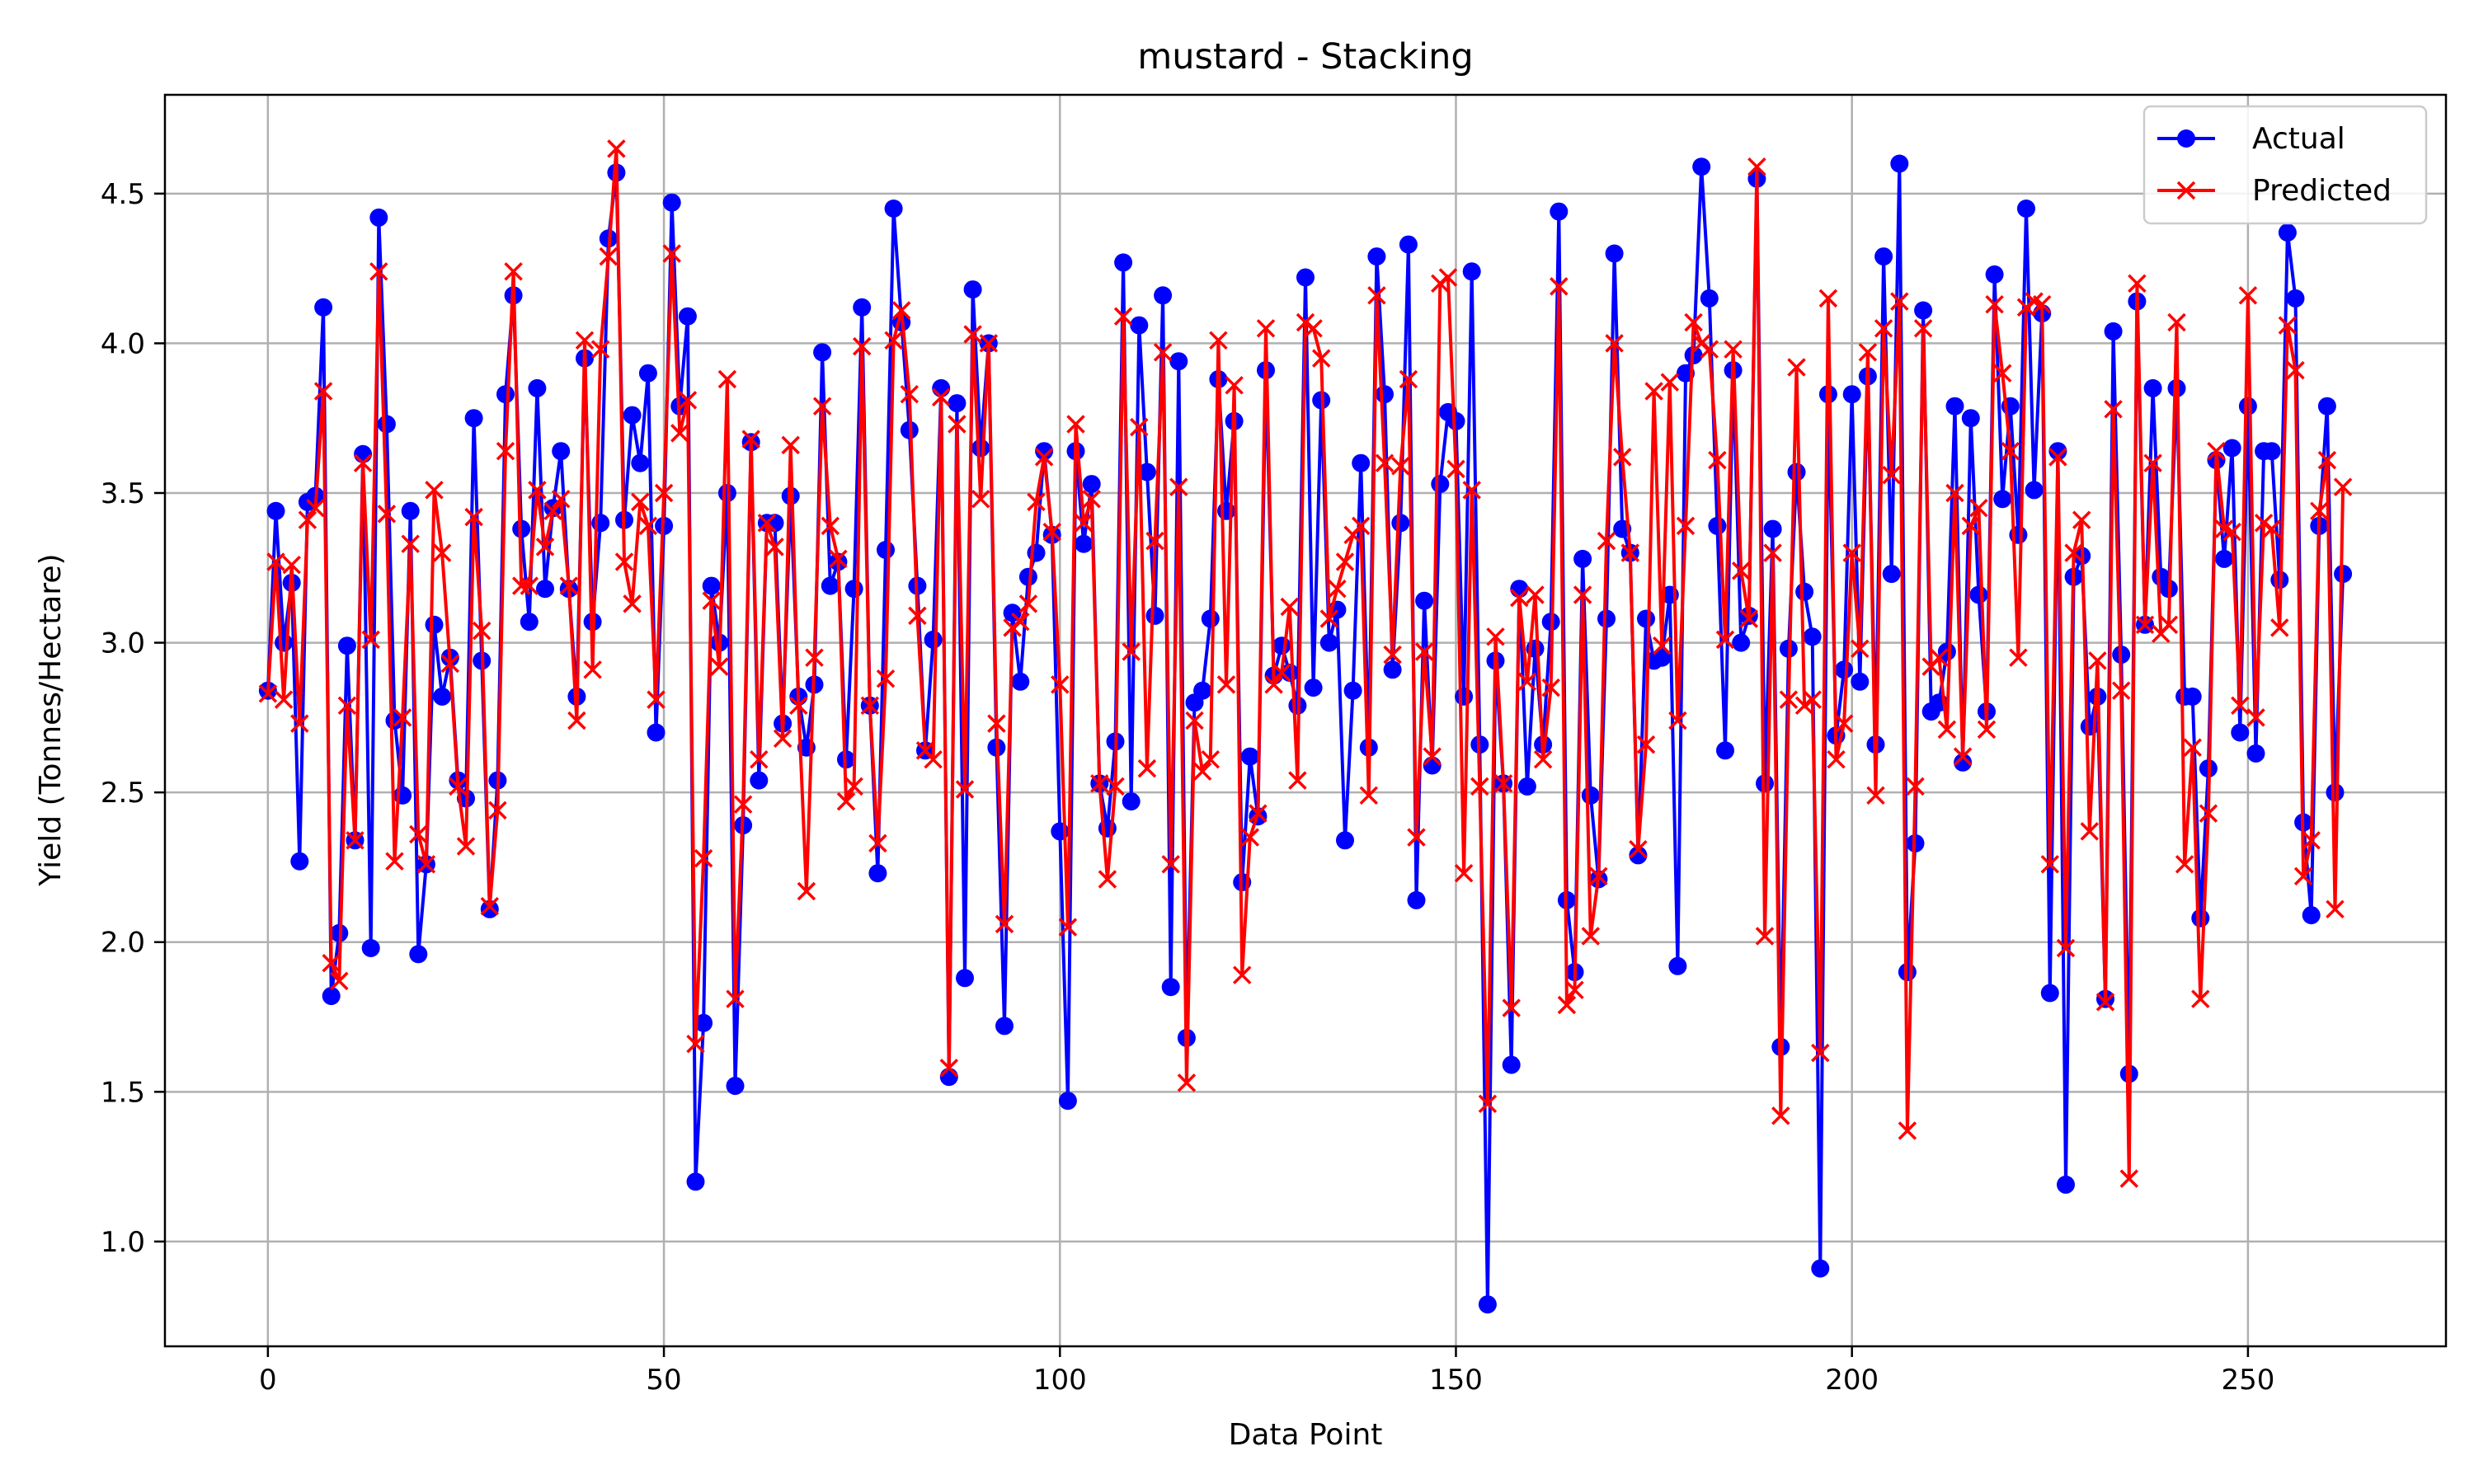 The width and height of the screenshot is (2474, 1484). What do you see at coordinates (2285, 165) in the screenshot?
I see `legend: Actual Predicted` at bounding box center [2285, 165].